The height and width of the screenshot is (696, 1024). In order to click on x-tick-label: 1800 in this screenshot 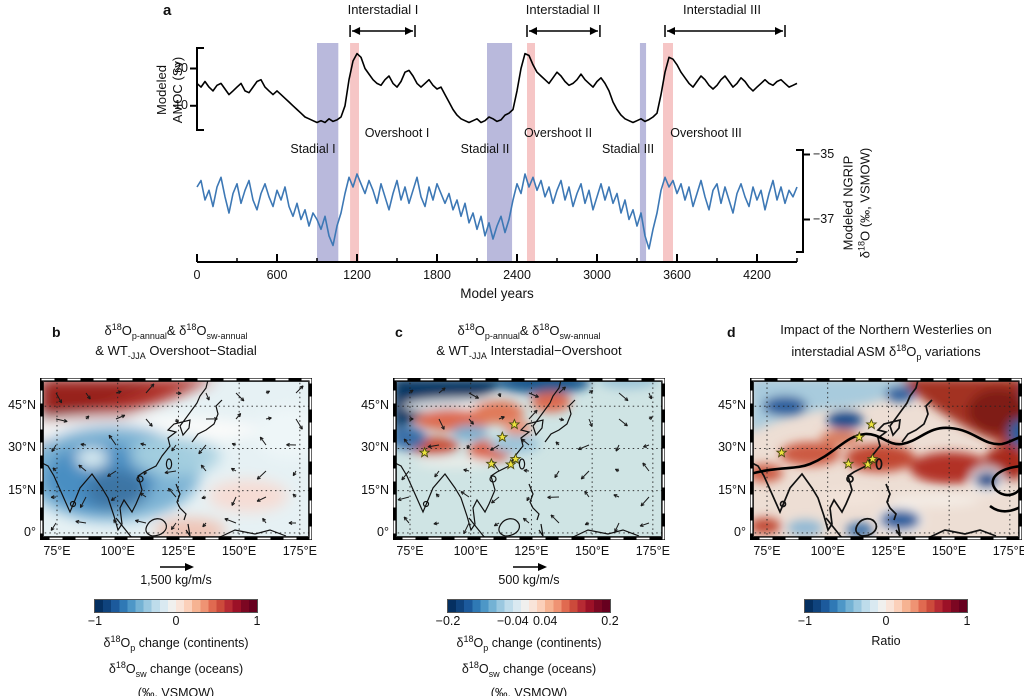, I will do `click(437, 275)`.